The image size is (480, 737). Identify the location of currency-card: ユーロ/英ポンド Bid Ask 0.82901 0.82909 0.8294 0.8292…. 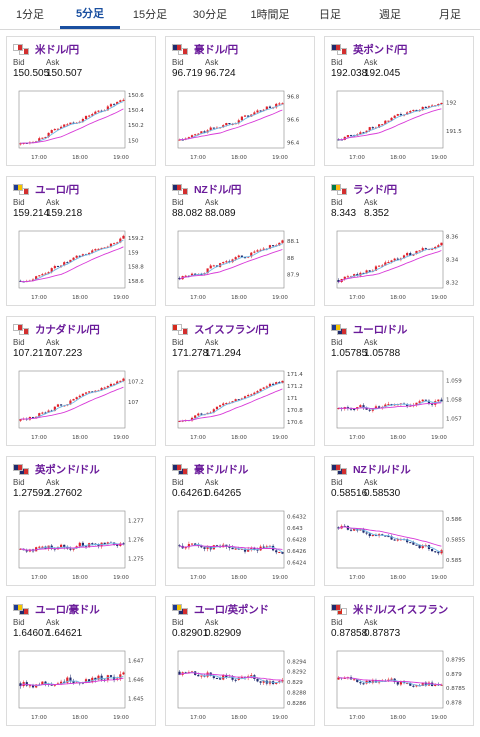
(240, 661).